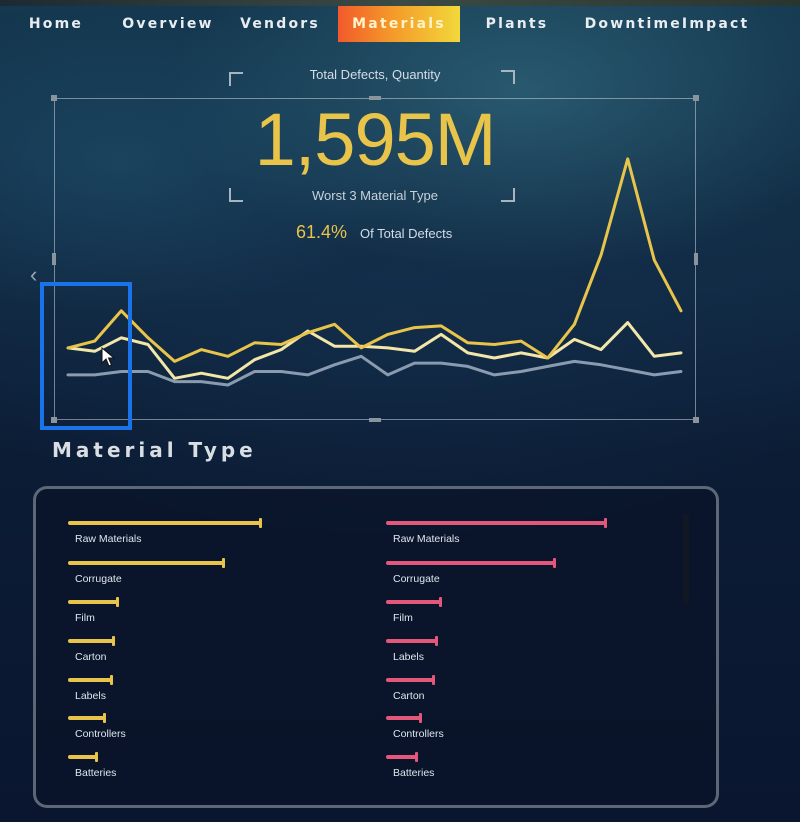 The width and height of the screenshot is (800, 822). I want to click on left-bar-label: Labels, so click(90, 696).